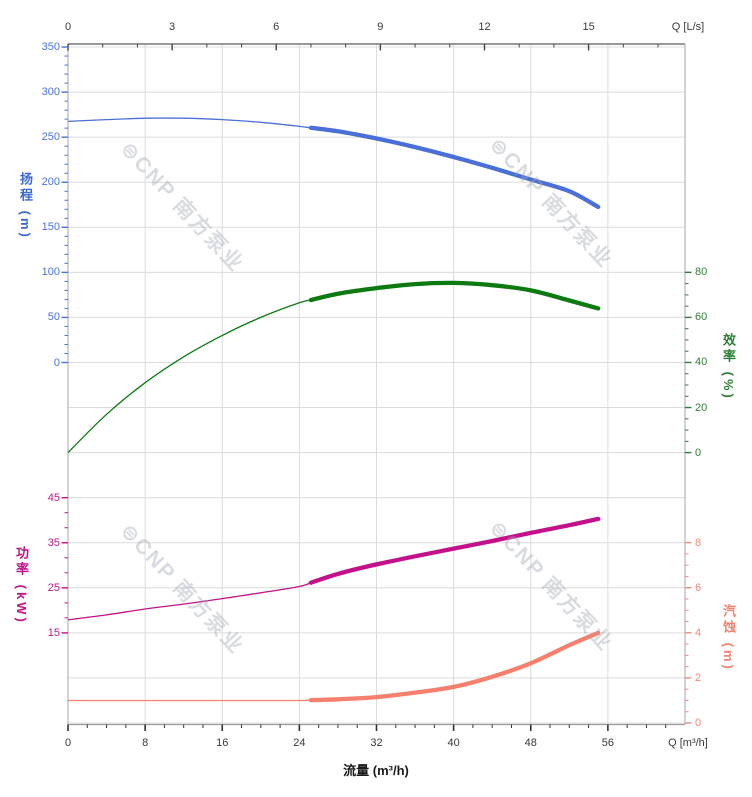  I want to click on head-axis-title: 扬程 (m), so click(25, 206).